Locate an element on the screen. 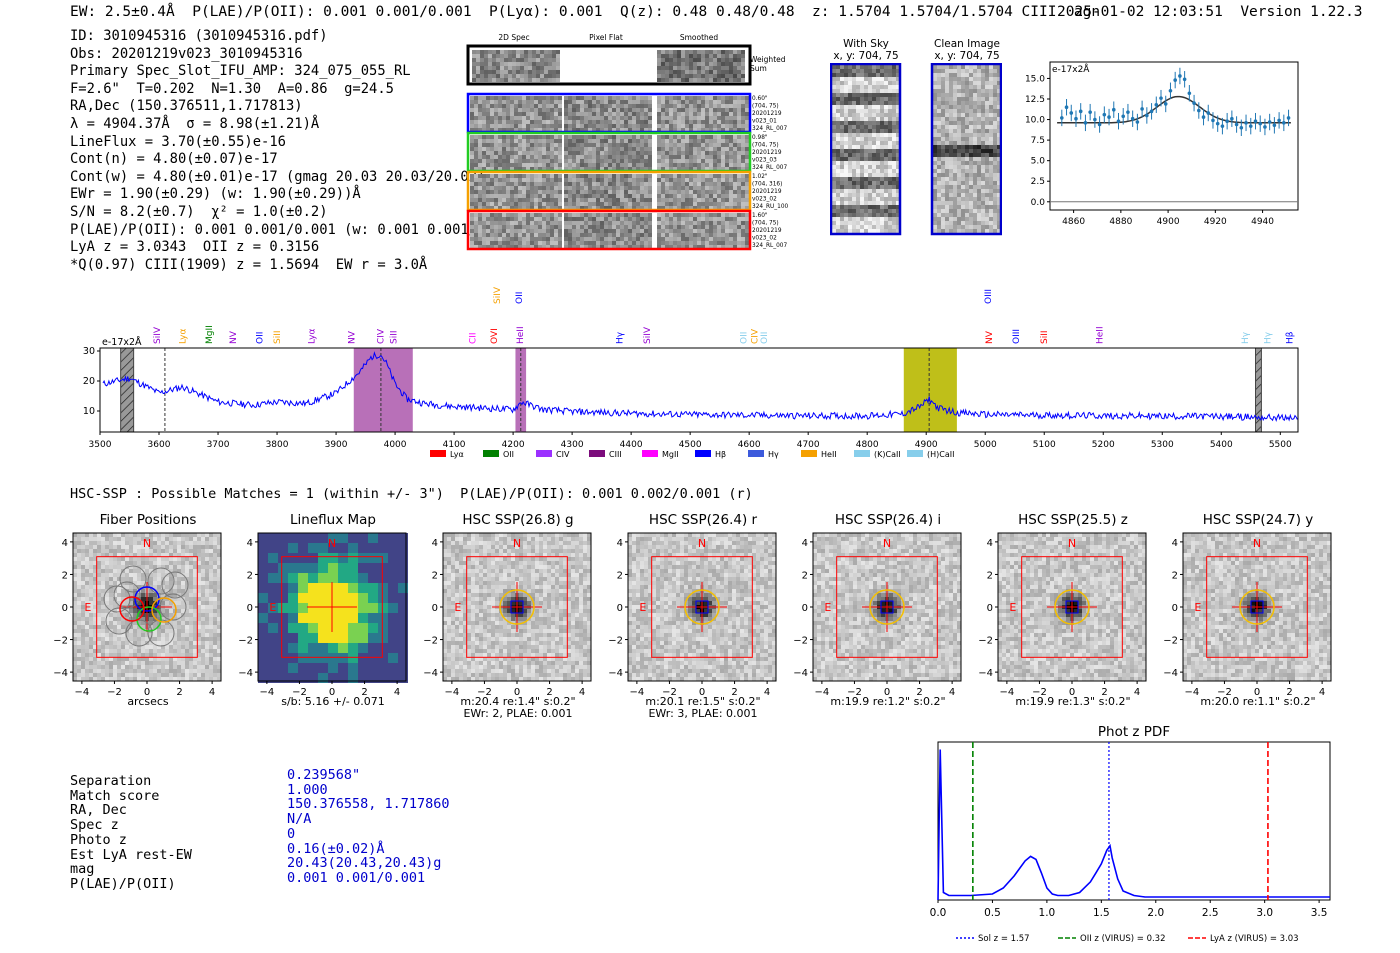 The image size is (1400, 953). summary-line: S/N = 8.2(±0.7) χ² = 1.0(±0.2) is located at coordinates (199, 211).